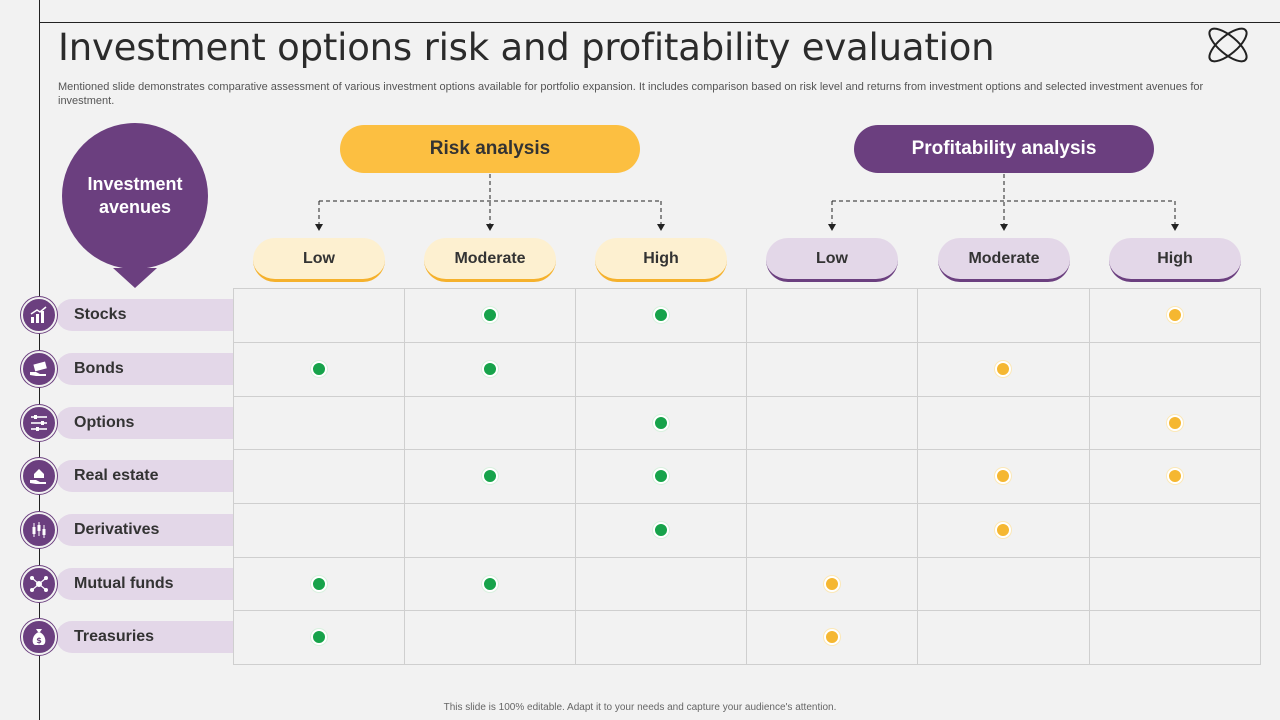  What do you see at coordinates (1175, 260) in the screenshot?
I see `profit-level-high: High` at bounding box center [1175, 260].